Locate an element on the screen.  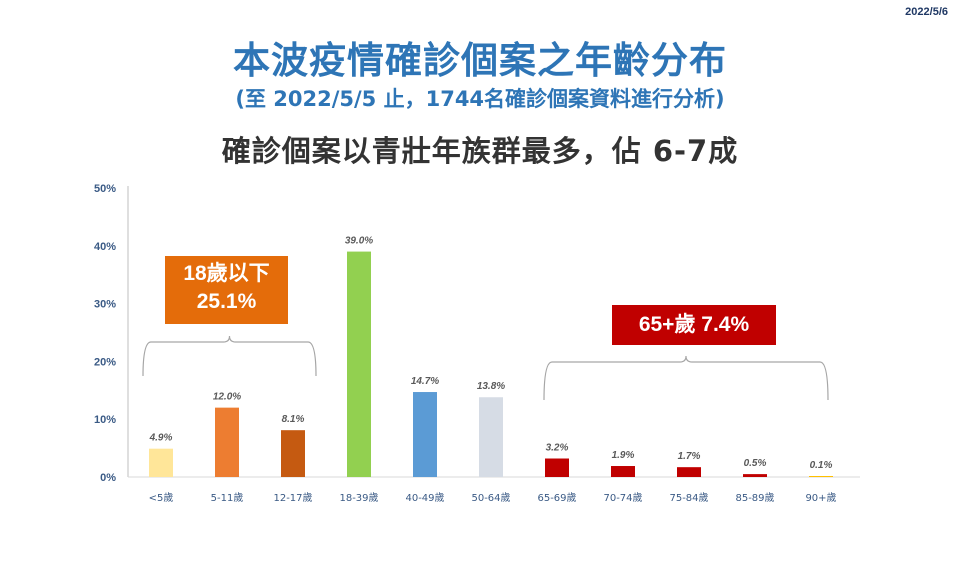
under-18-callout: 18歲以下 25.1% is located at coordinates (226, 290).